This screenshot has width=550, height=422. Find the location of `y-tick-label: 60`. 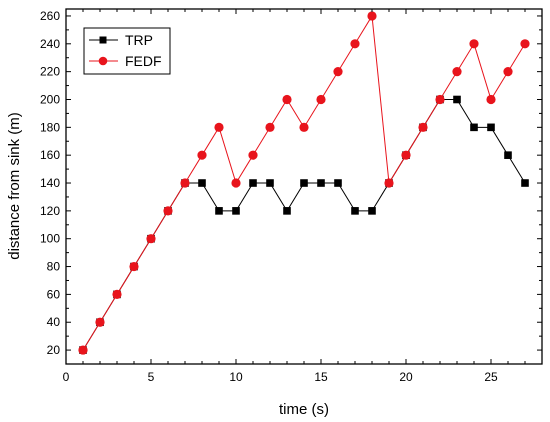

y-tick-label: 60 is located at coordinates (54, 294).